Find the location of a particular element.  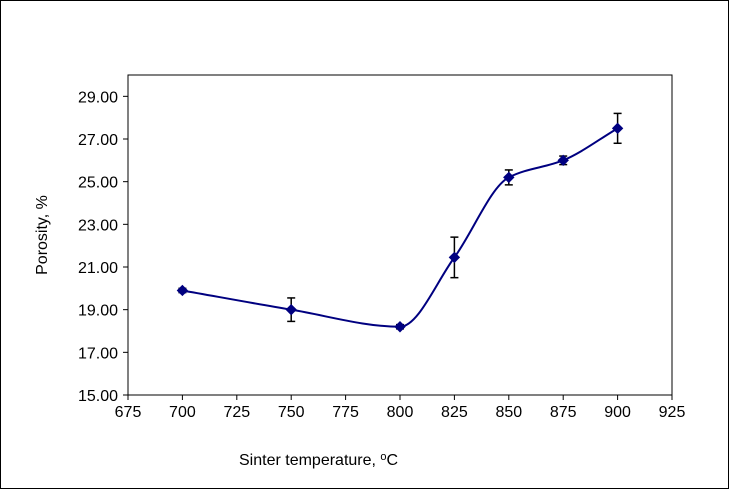

y-tick-label: 27.00 is located at coordinates (98, 140).